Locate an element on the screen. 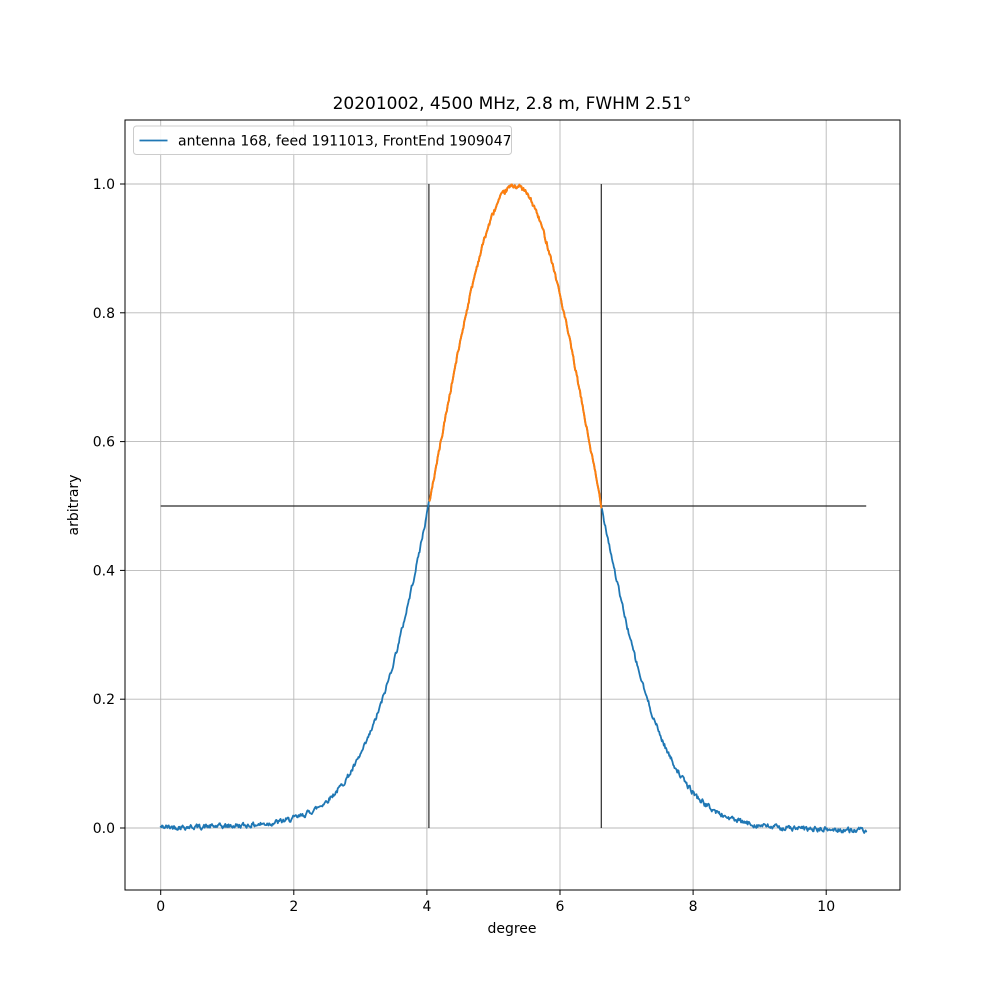 The height and width of the screenshot is (1000, 1000). x-tick-label: 6 is located at coordinates (560, 907).